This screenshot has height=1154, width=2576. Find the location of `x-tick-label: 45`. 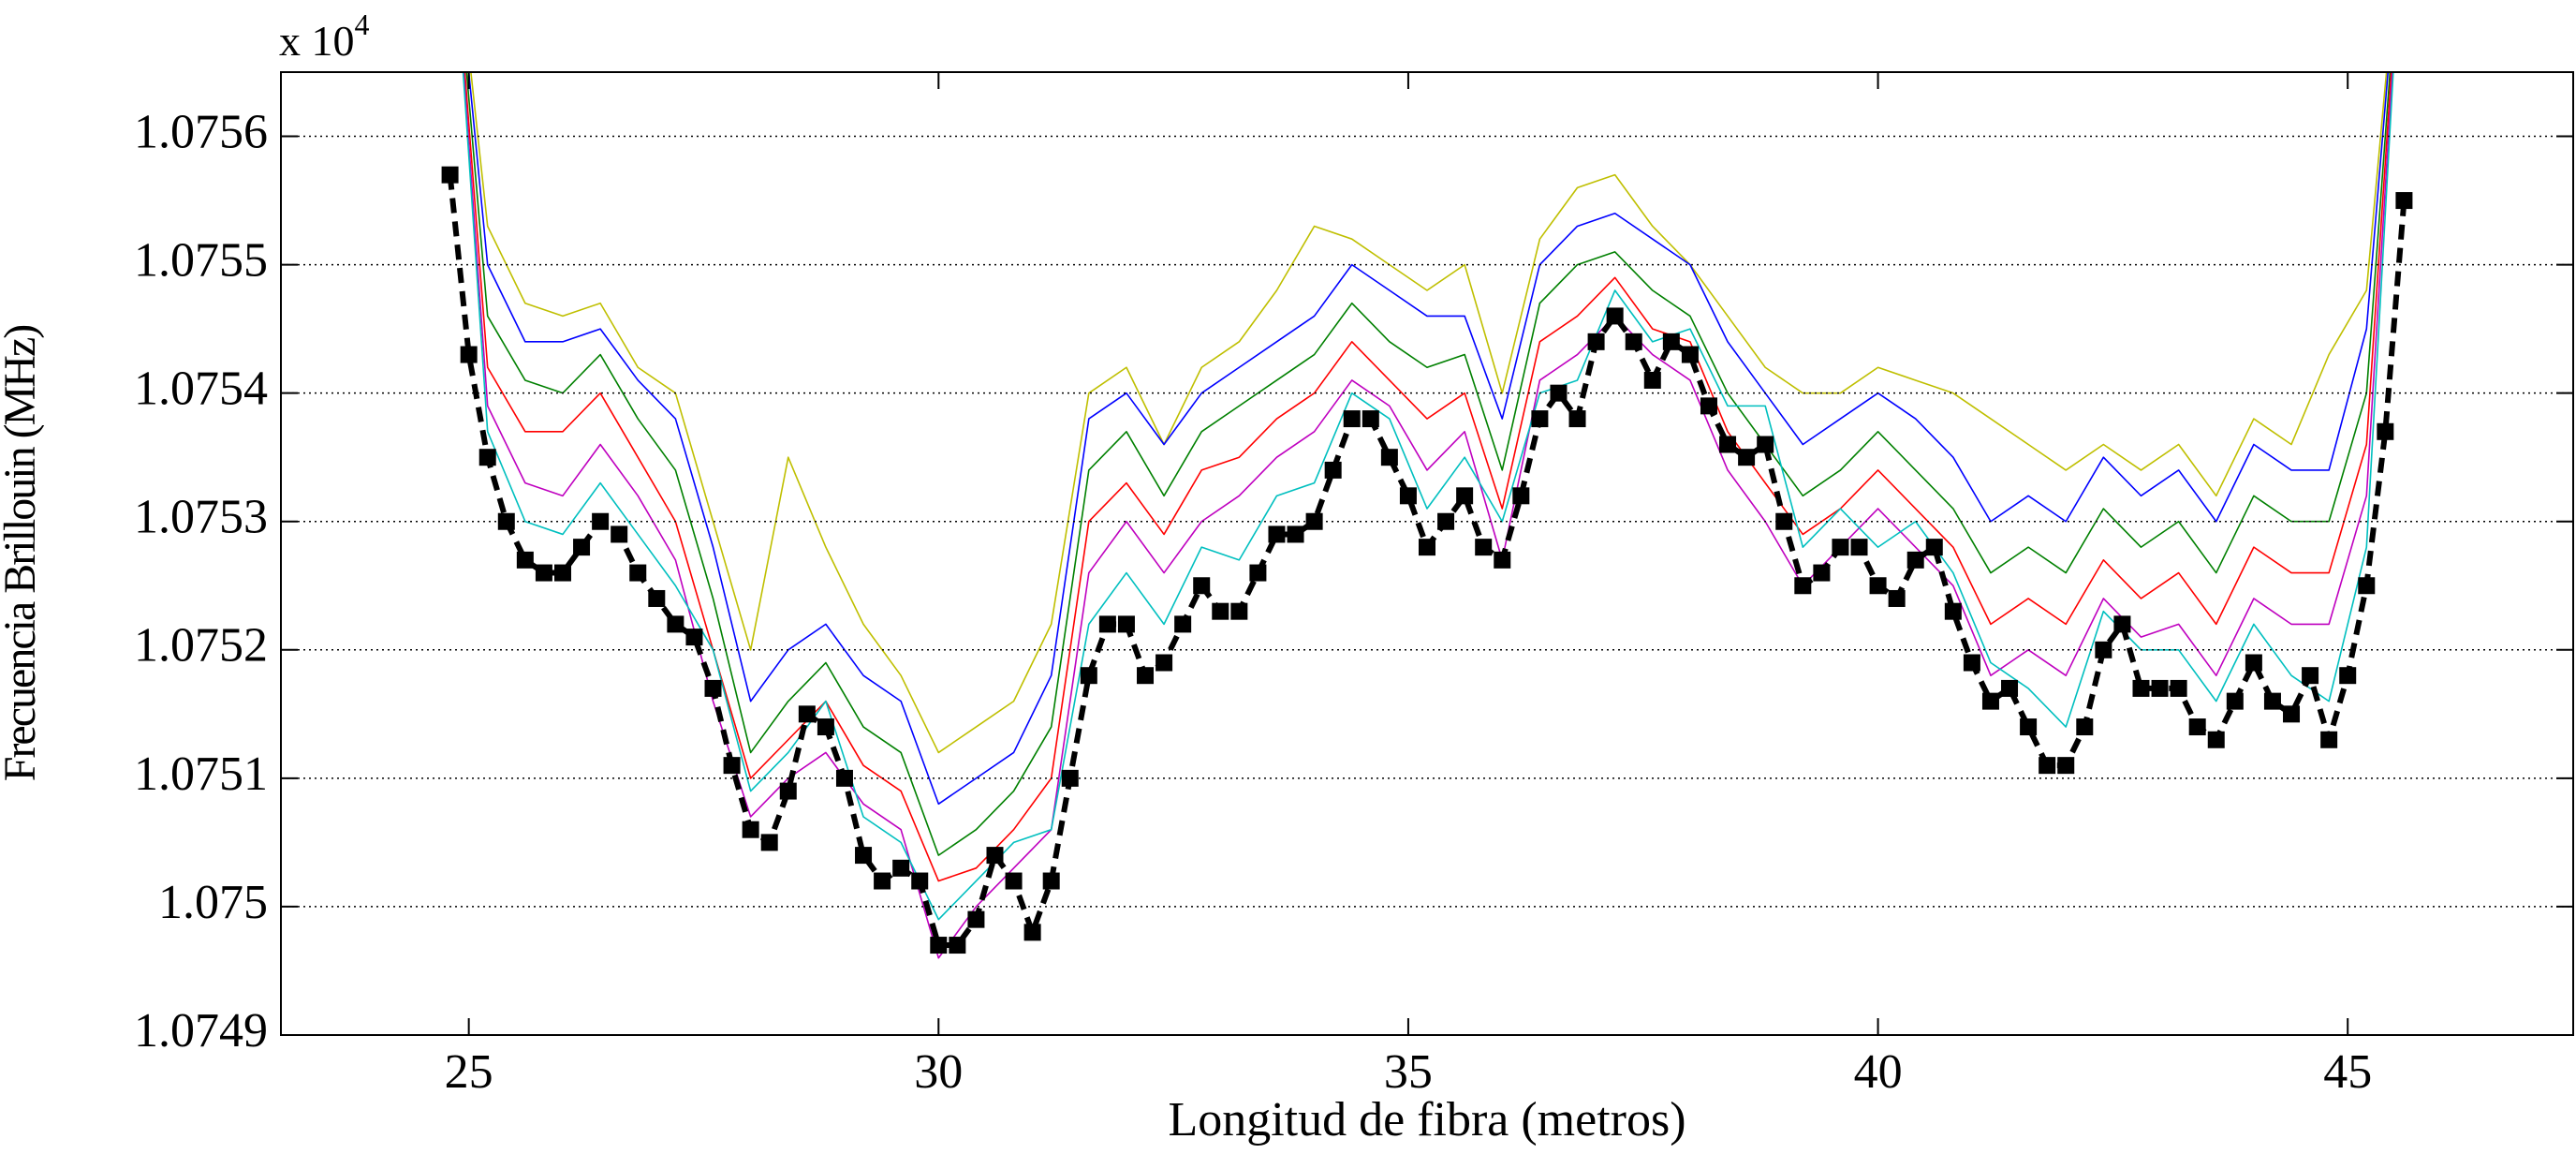

x-tick-label: 45 is located at coordinates (2347, 1072).